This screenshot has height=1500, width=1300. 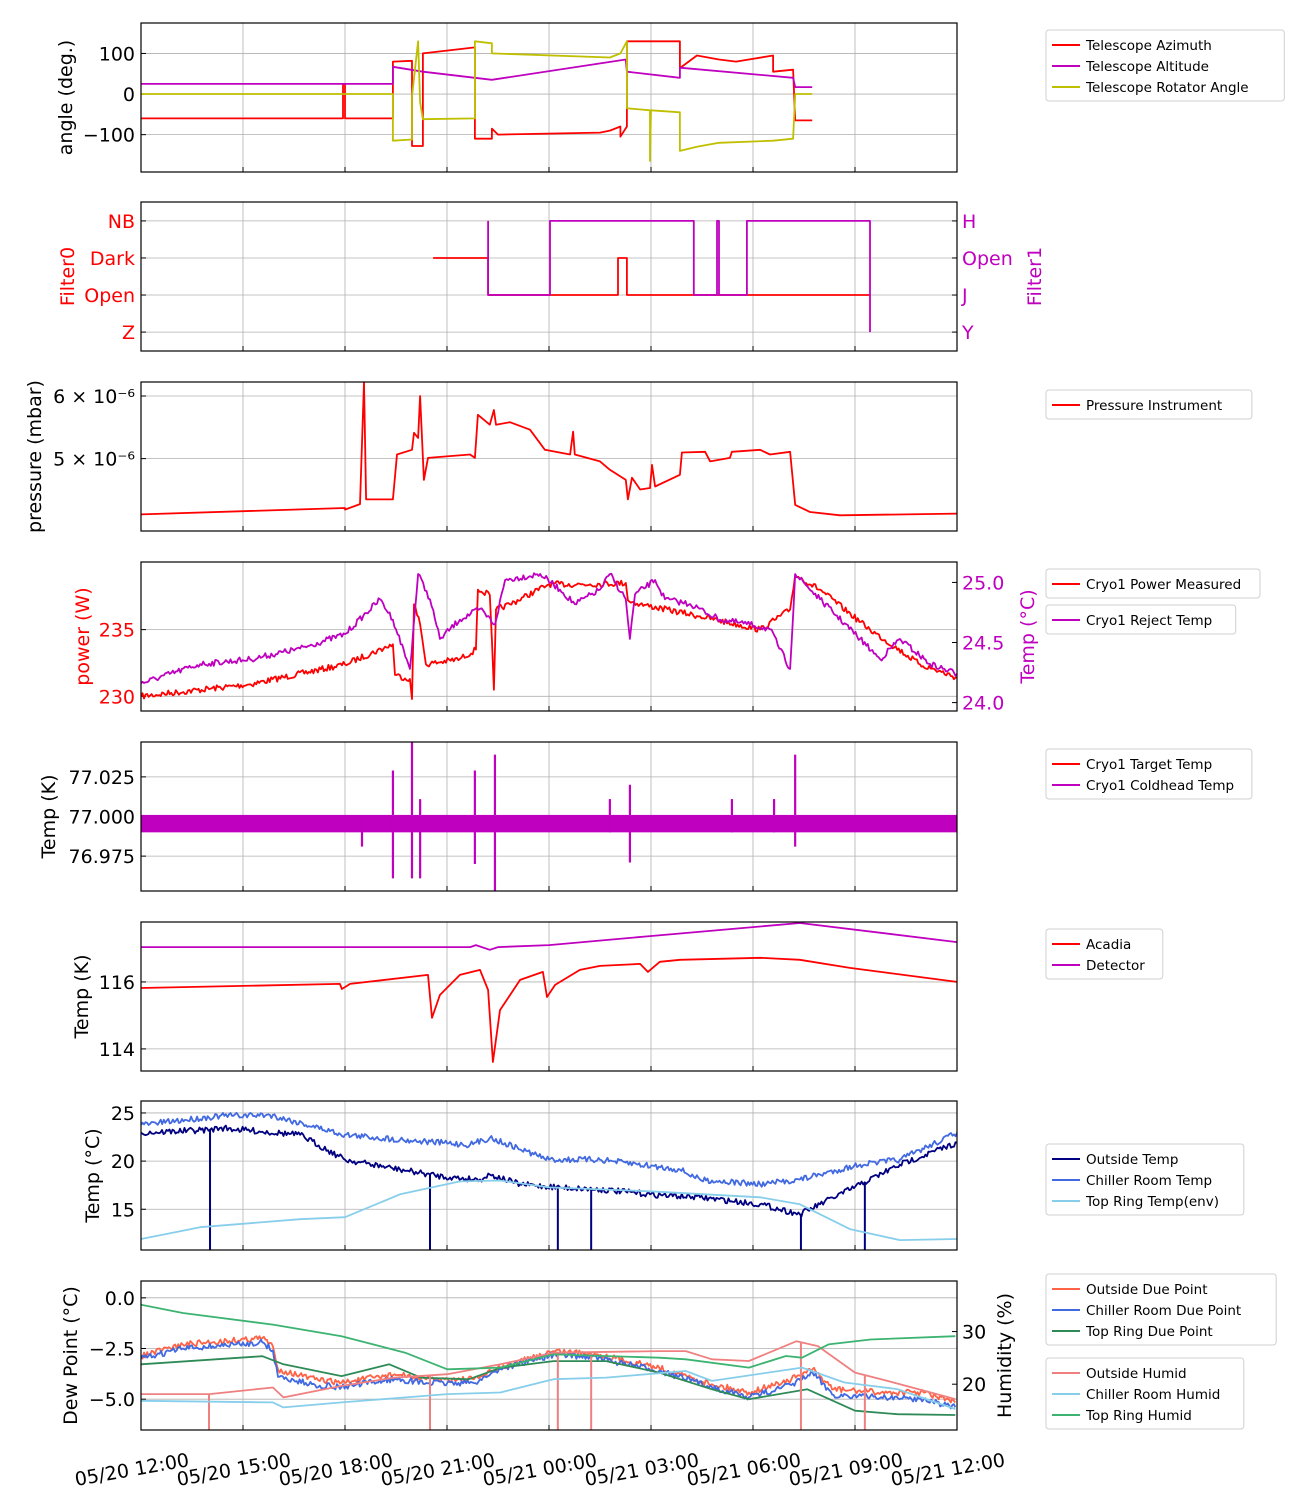 What do you see at coordinates (94, 460) in the screenshot?
I see `y-tick-label: 5 × 10⁻⁶` at bounding box center [94, 460].